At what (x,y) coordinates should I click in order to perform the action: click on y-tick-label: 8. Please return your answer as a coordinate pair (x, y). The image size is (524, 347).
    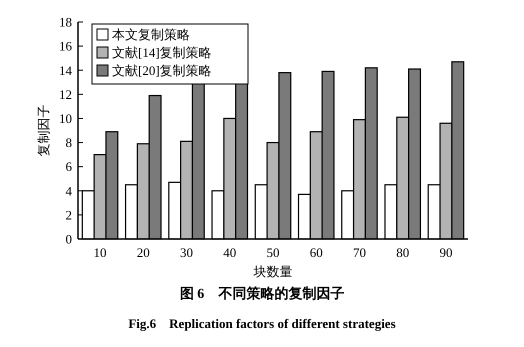
    Looking at the image, I should click on (69, 142).